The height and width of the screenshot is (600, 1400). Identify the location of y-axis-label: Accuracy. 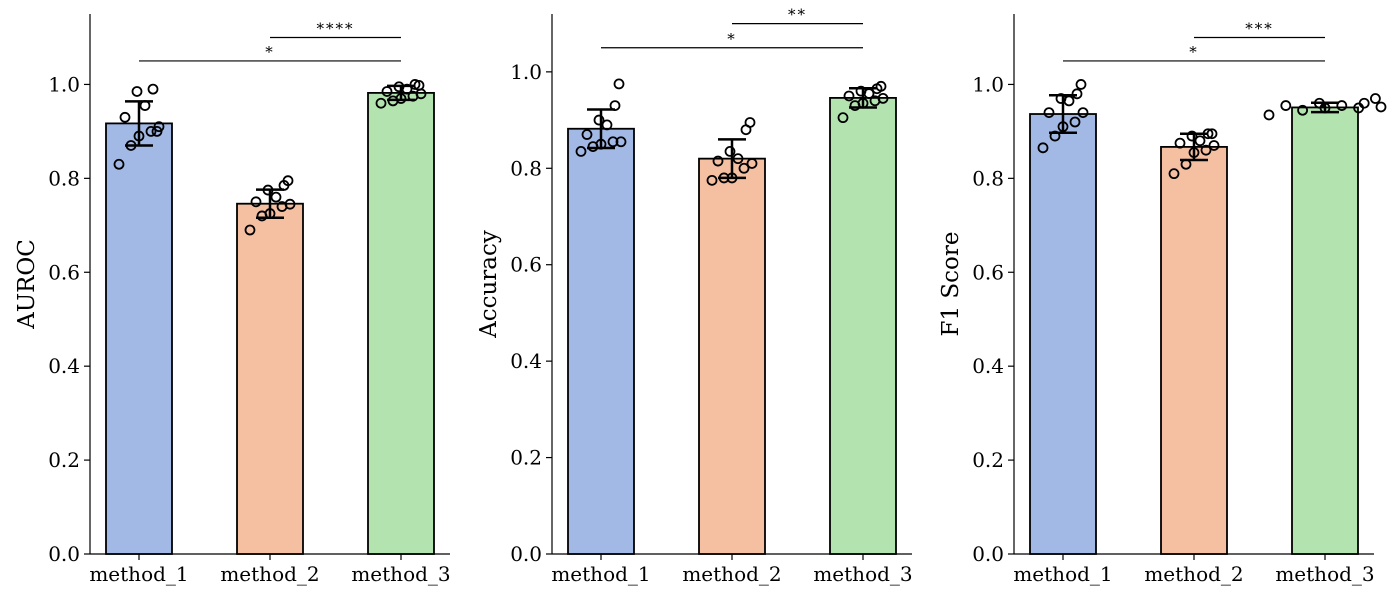
(489, 284).